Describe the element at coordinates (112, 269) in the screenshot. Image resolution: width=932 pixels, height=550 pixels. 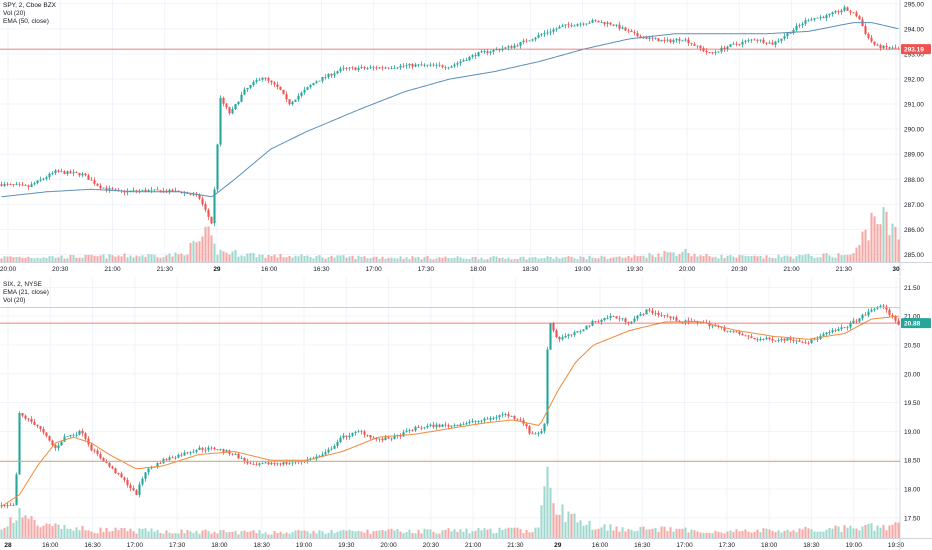
I see `x-tick-label: 21:00` at that location.